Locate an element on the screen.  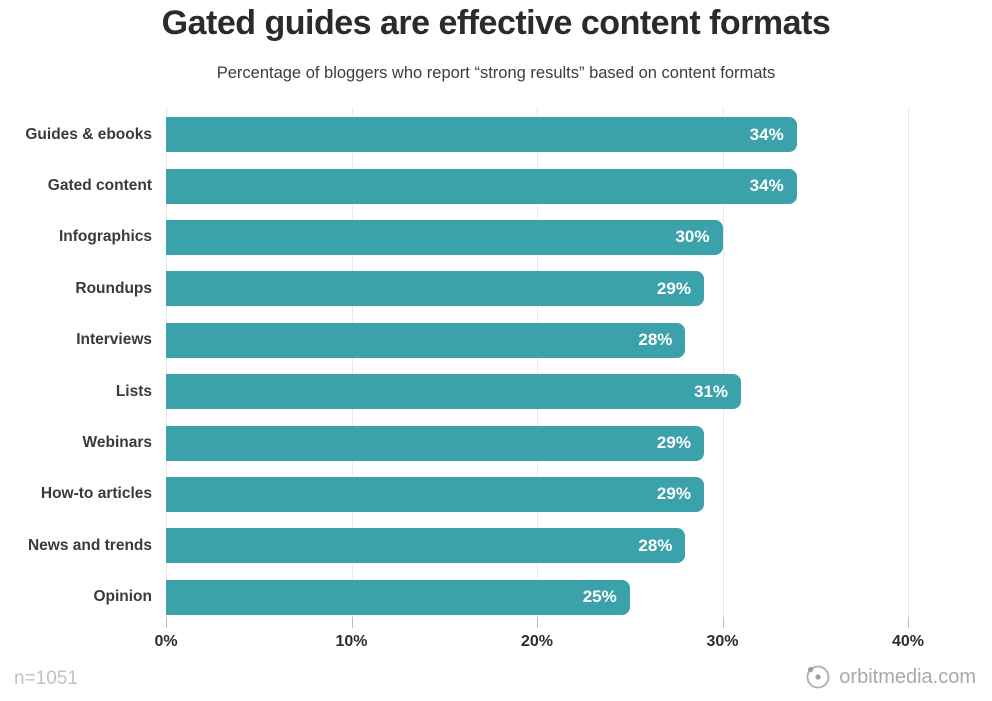
bar-track: 30% is located at coordinates (537, 237).